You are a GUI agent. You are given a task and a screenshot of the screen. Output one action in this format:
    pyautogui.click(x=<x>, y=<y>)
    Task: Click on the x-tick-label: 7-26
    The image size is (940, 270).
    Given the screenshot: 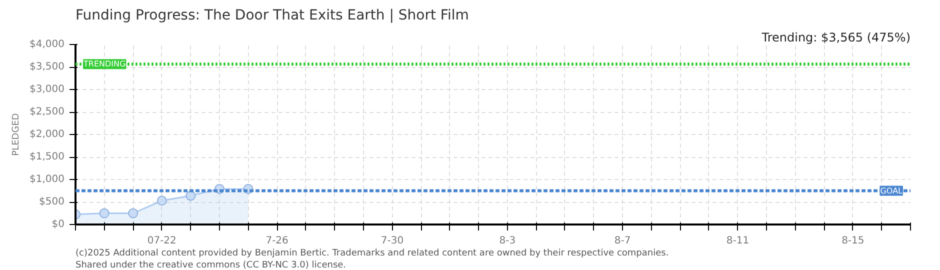 What is the action you would take?
    pyautogui.click(x=277, y=241)
    